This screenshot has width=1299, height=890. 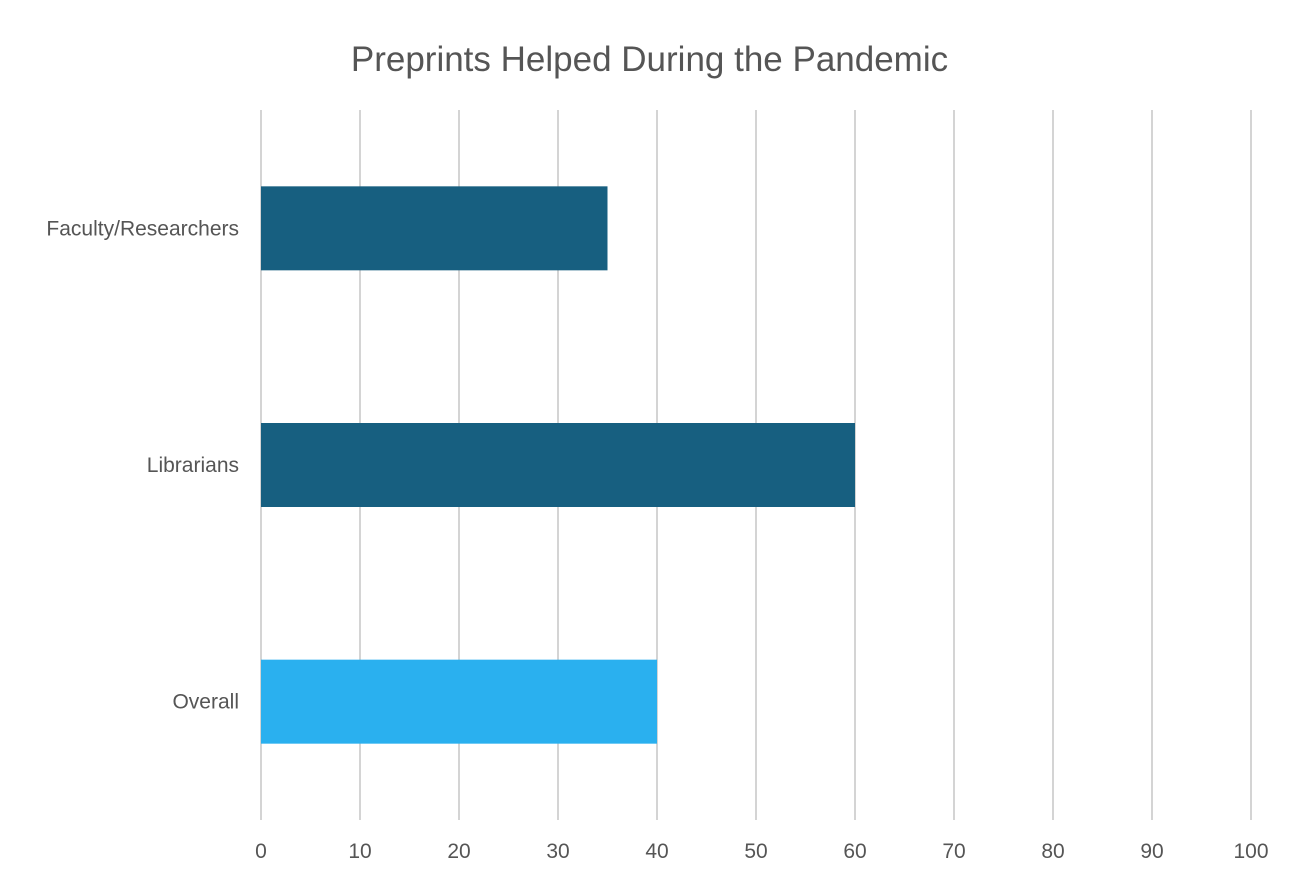 What do you see at coordinates (142, 228) in the screenshot?
I see `y-category-label: Faculty/Researchers` at bounding box center [142, 228].